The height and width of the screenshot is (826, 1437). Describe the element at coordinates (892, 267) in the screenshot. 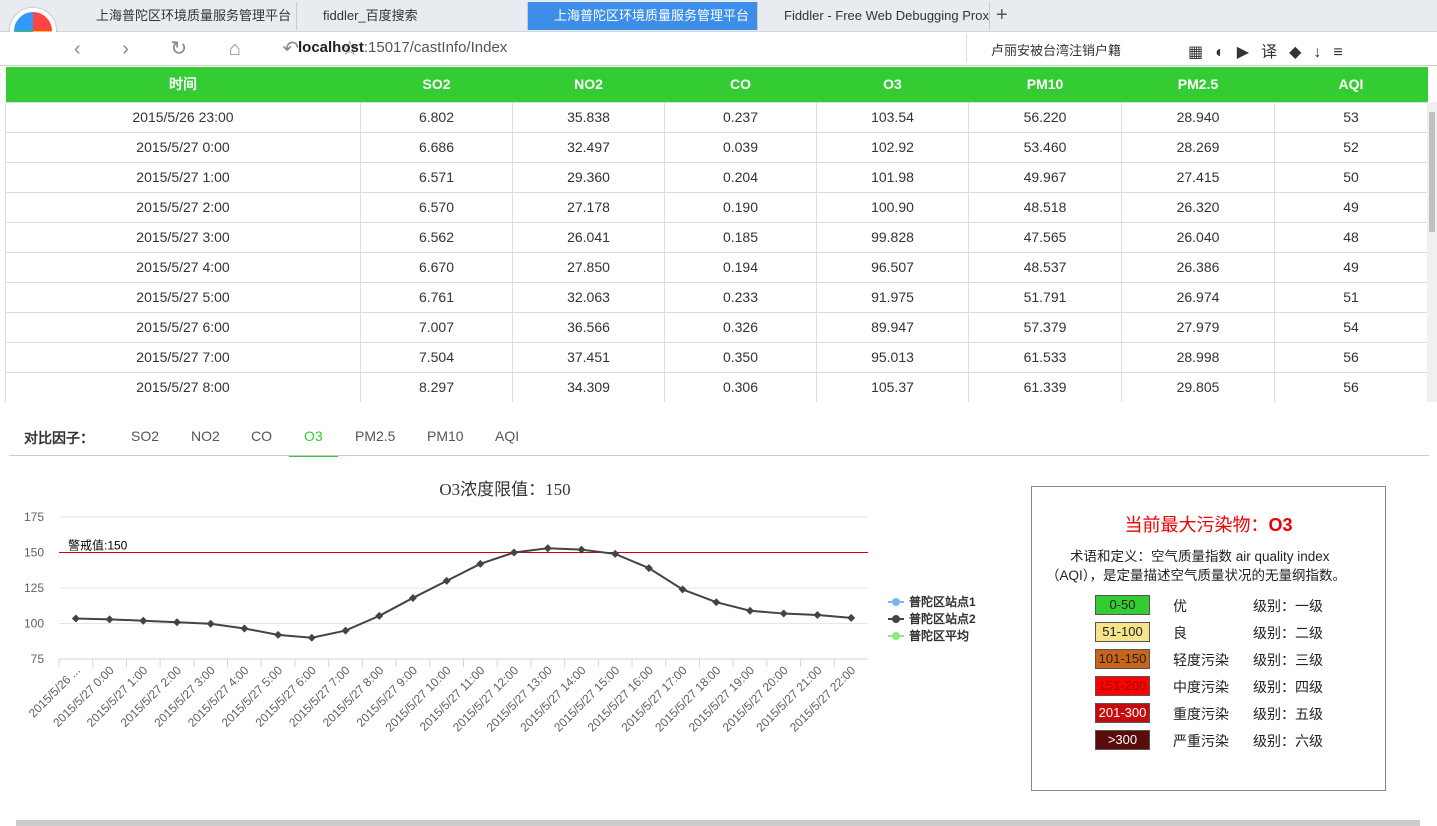

I see `data-cell: 96.507` at that location.